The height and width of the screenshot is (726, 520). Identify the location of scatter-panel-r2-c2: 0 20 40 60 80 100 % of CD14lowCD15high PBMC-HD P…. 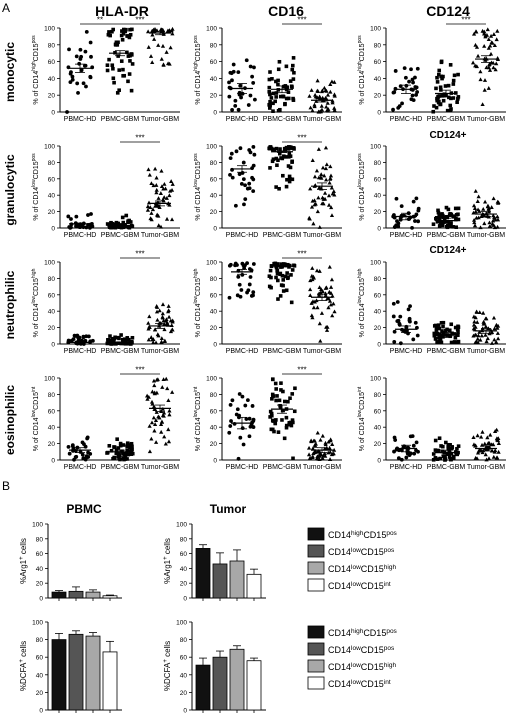
(431, 307).